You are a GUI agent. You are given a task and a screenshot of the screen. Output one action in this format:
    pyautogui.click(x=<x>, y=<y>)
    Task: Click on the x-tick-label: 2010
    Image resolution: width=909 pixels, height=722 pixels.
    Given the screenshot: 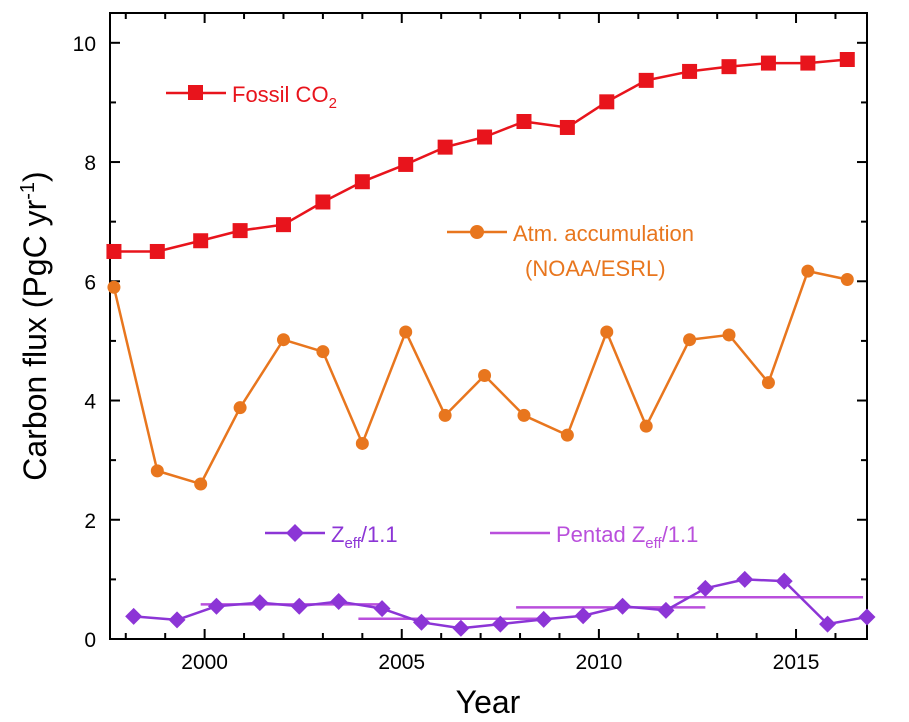 What is the action you would take?
    pyautogui.click(x=599, y=662)
    